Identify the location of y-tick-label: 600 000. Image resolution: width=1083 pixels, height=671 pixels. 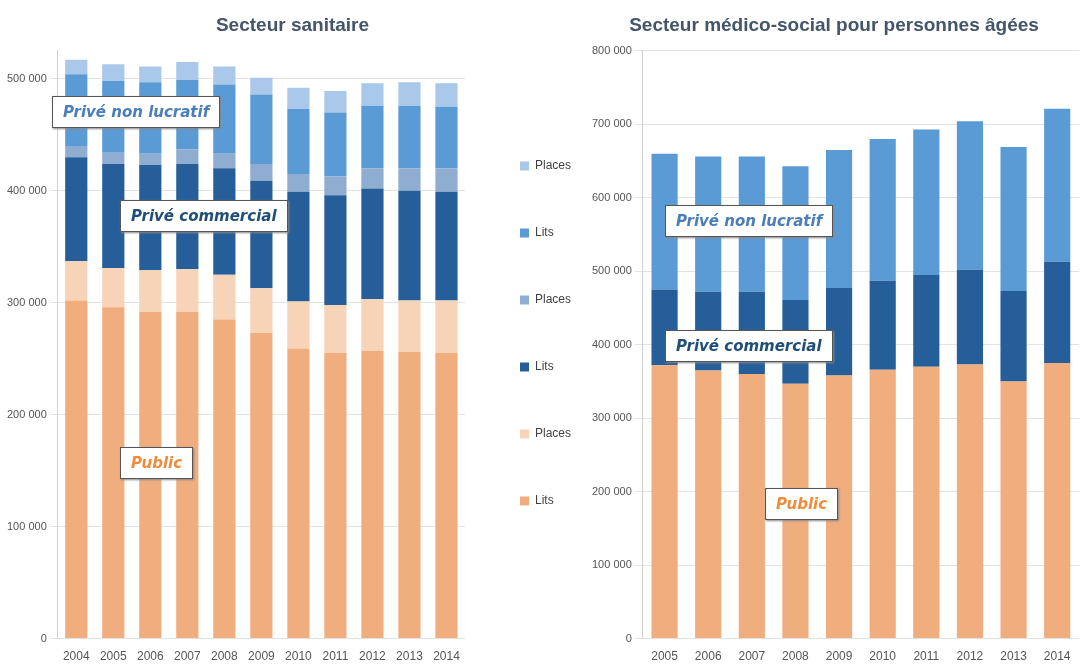
(612, 196).